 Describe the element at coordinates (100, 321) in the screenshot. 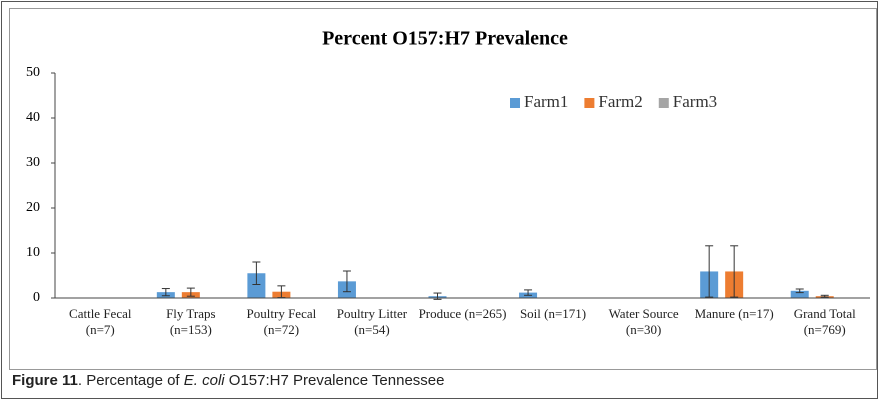

I see `x-tick-label: Cattle Fecal (n=7)` at that location.